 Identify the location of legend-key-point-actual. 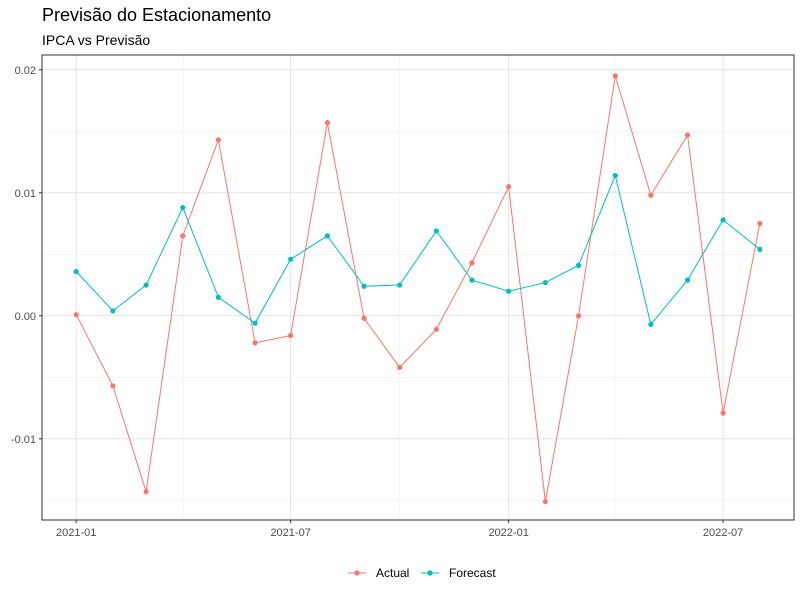
(357, 573).